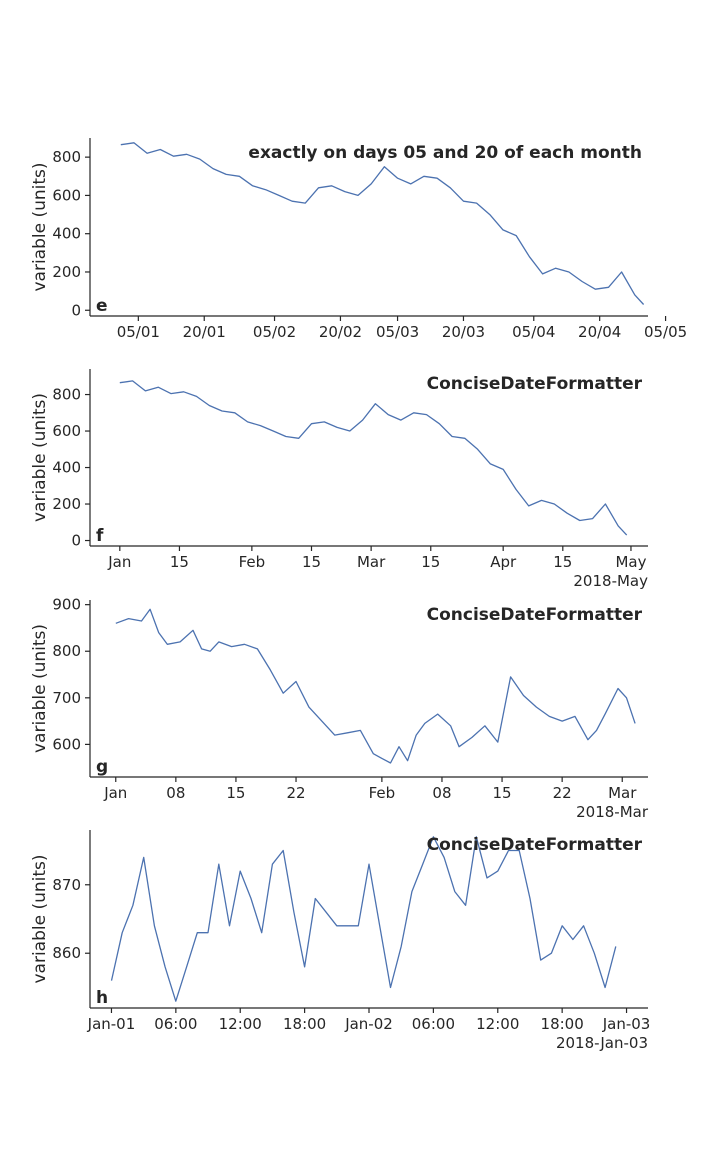 This screenshot has width=720, height=1152. What do you see at coordinates (100, 536) in the screenshot?
I see `panel-label: f` at bounding box center [100, 536].